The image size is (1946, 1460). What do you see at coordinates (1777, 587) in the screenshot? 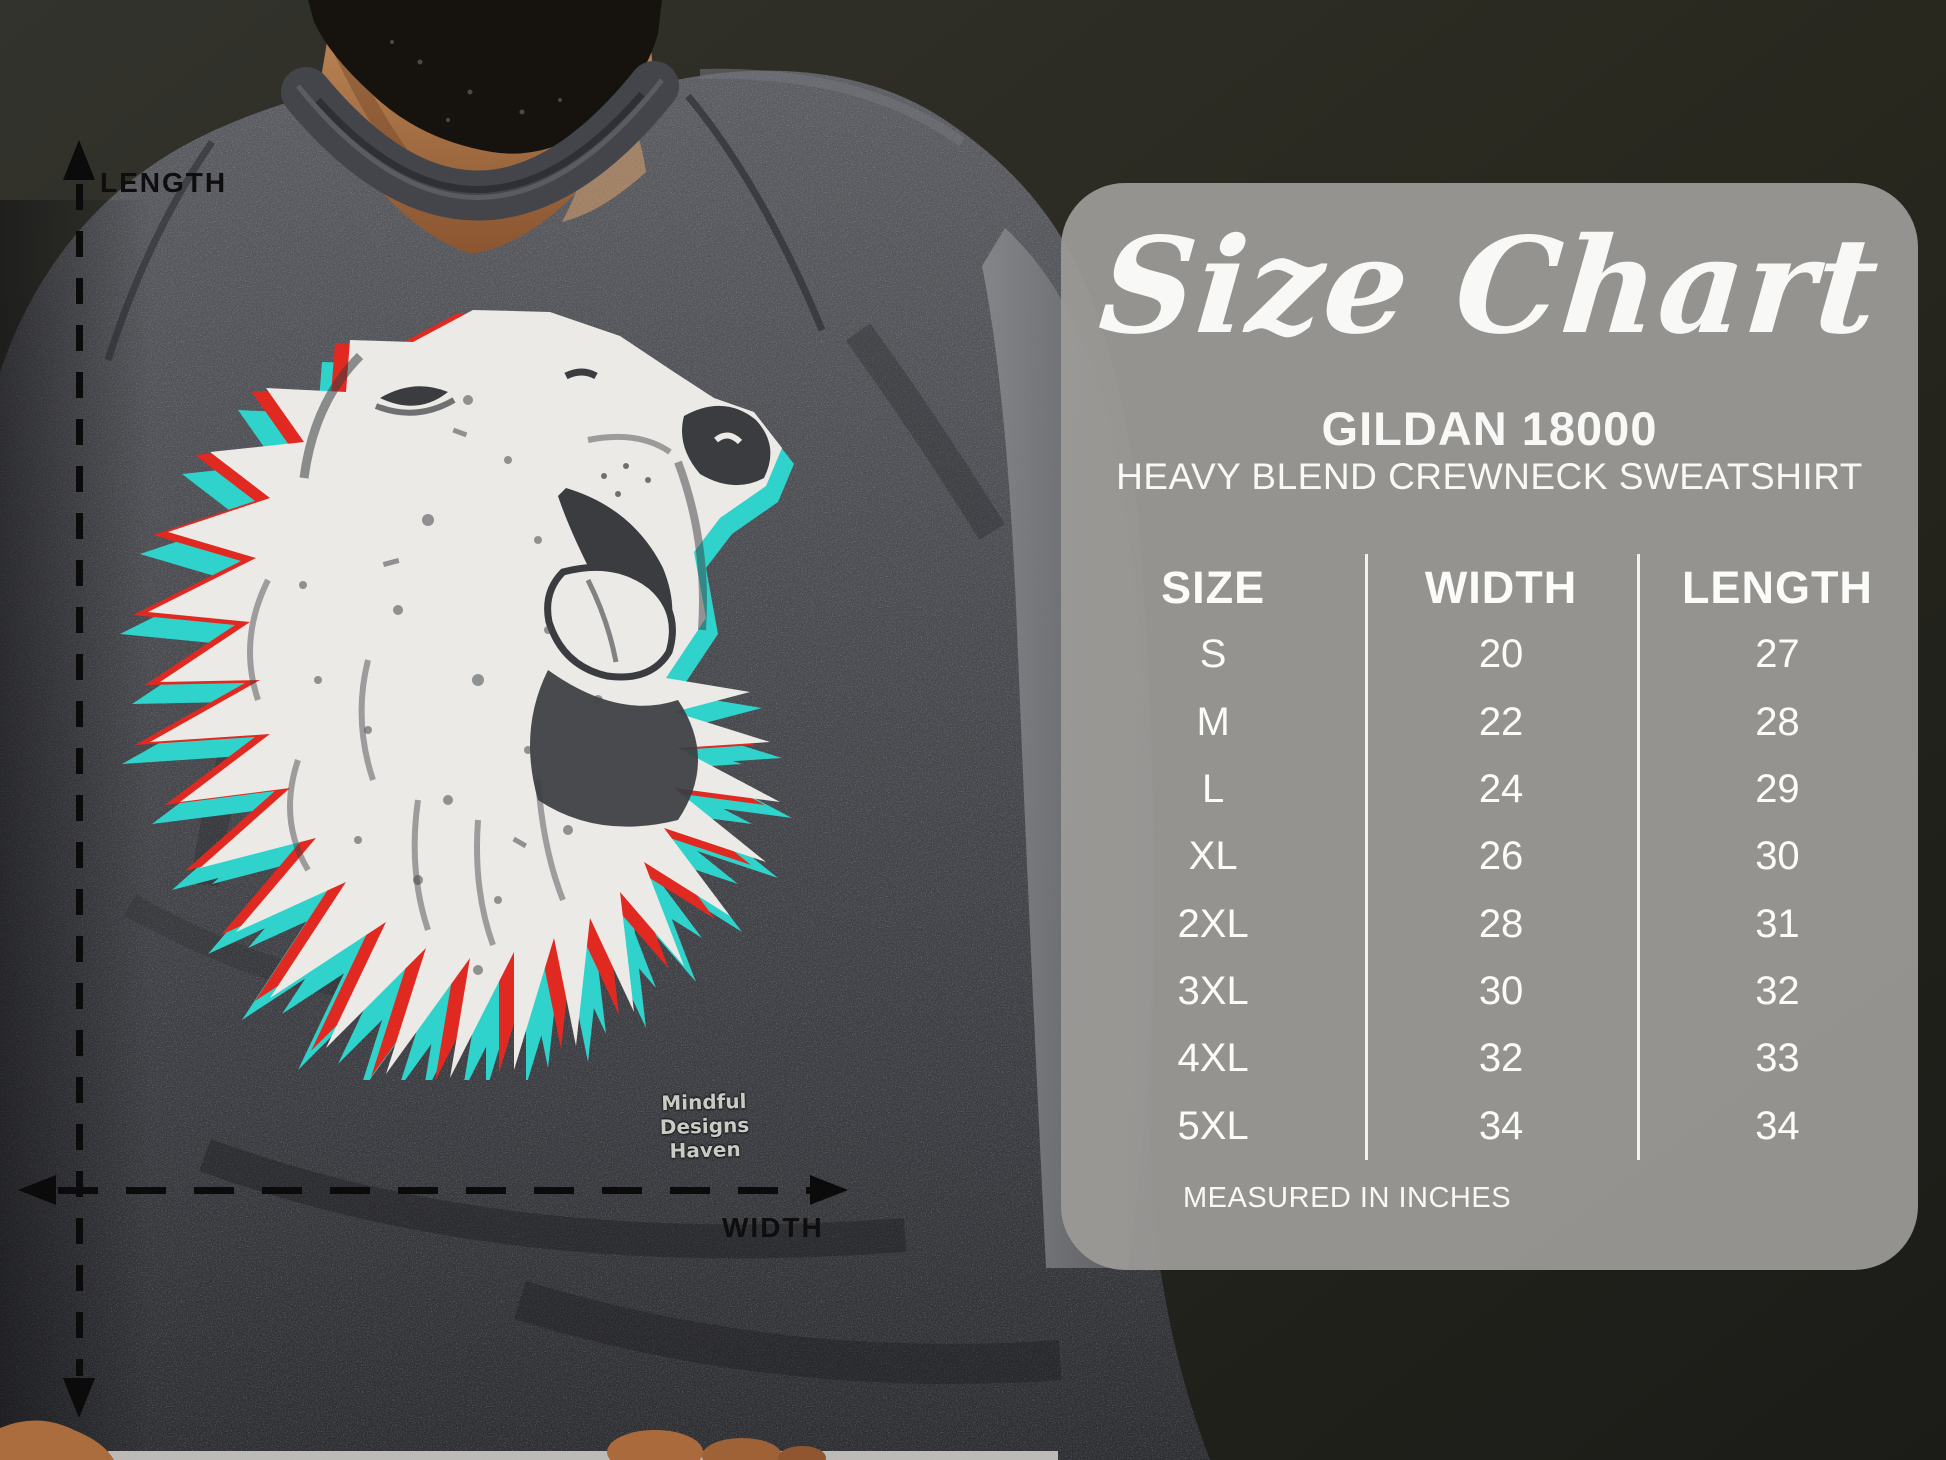
I see `column-header-length: LENGTH` at bounding box center [1777, 587].